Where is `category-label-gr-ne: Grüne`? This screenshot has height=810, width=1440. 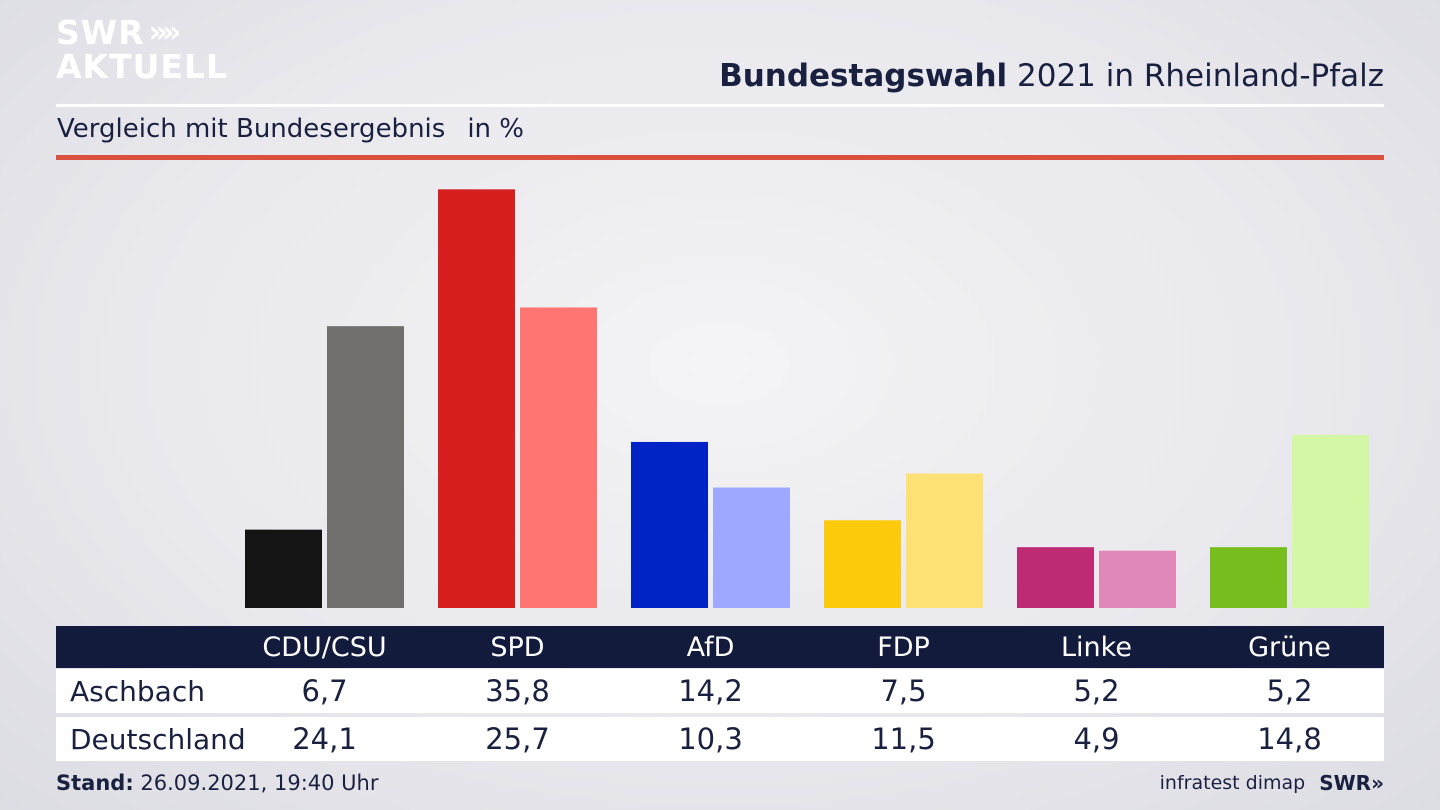 category-label-gr-ne: Grüne is located at coordinates (1289, 647).